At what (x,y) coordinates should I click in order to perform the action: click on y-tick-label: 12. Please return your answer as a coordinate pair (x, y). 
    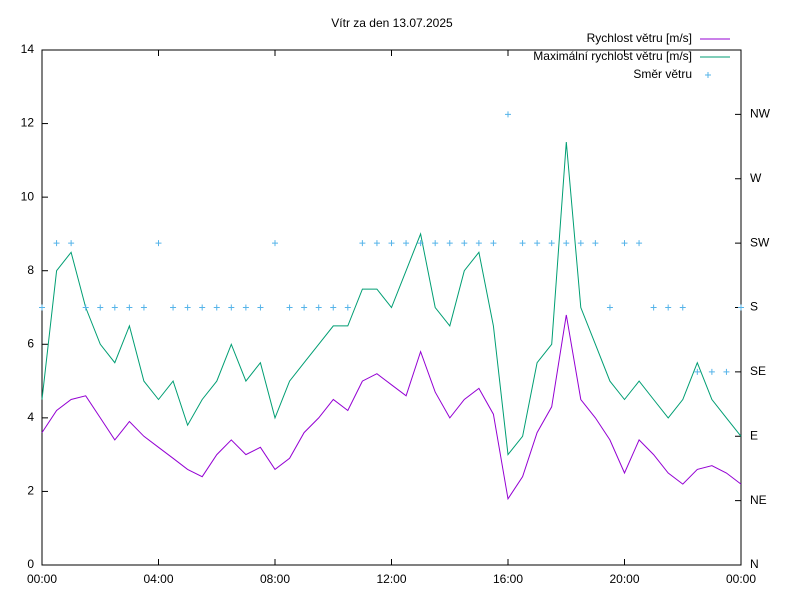
    Looking at the image, I should click on (28, 123).